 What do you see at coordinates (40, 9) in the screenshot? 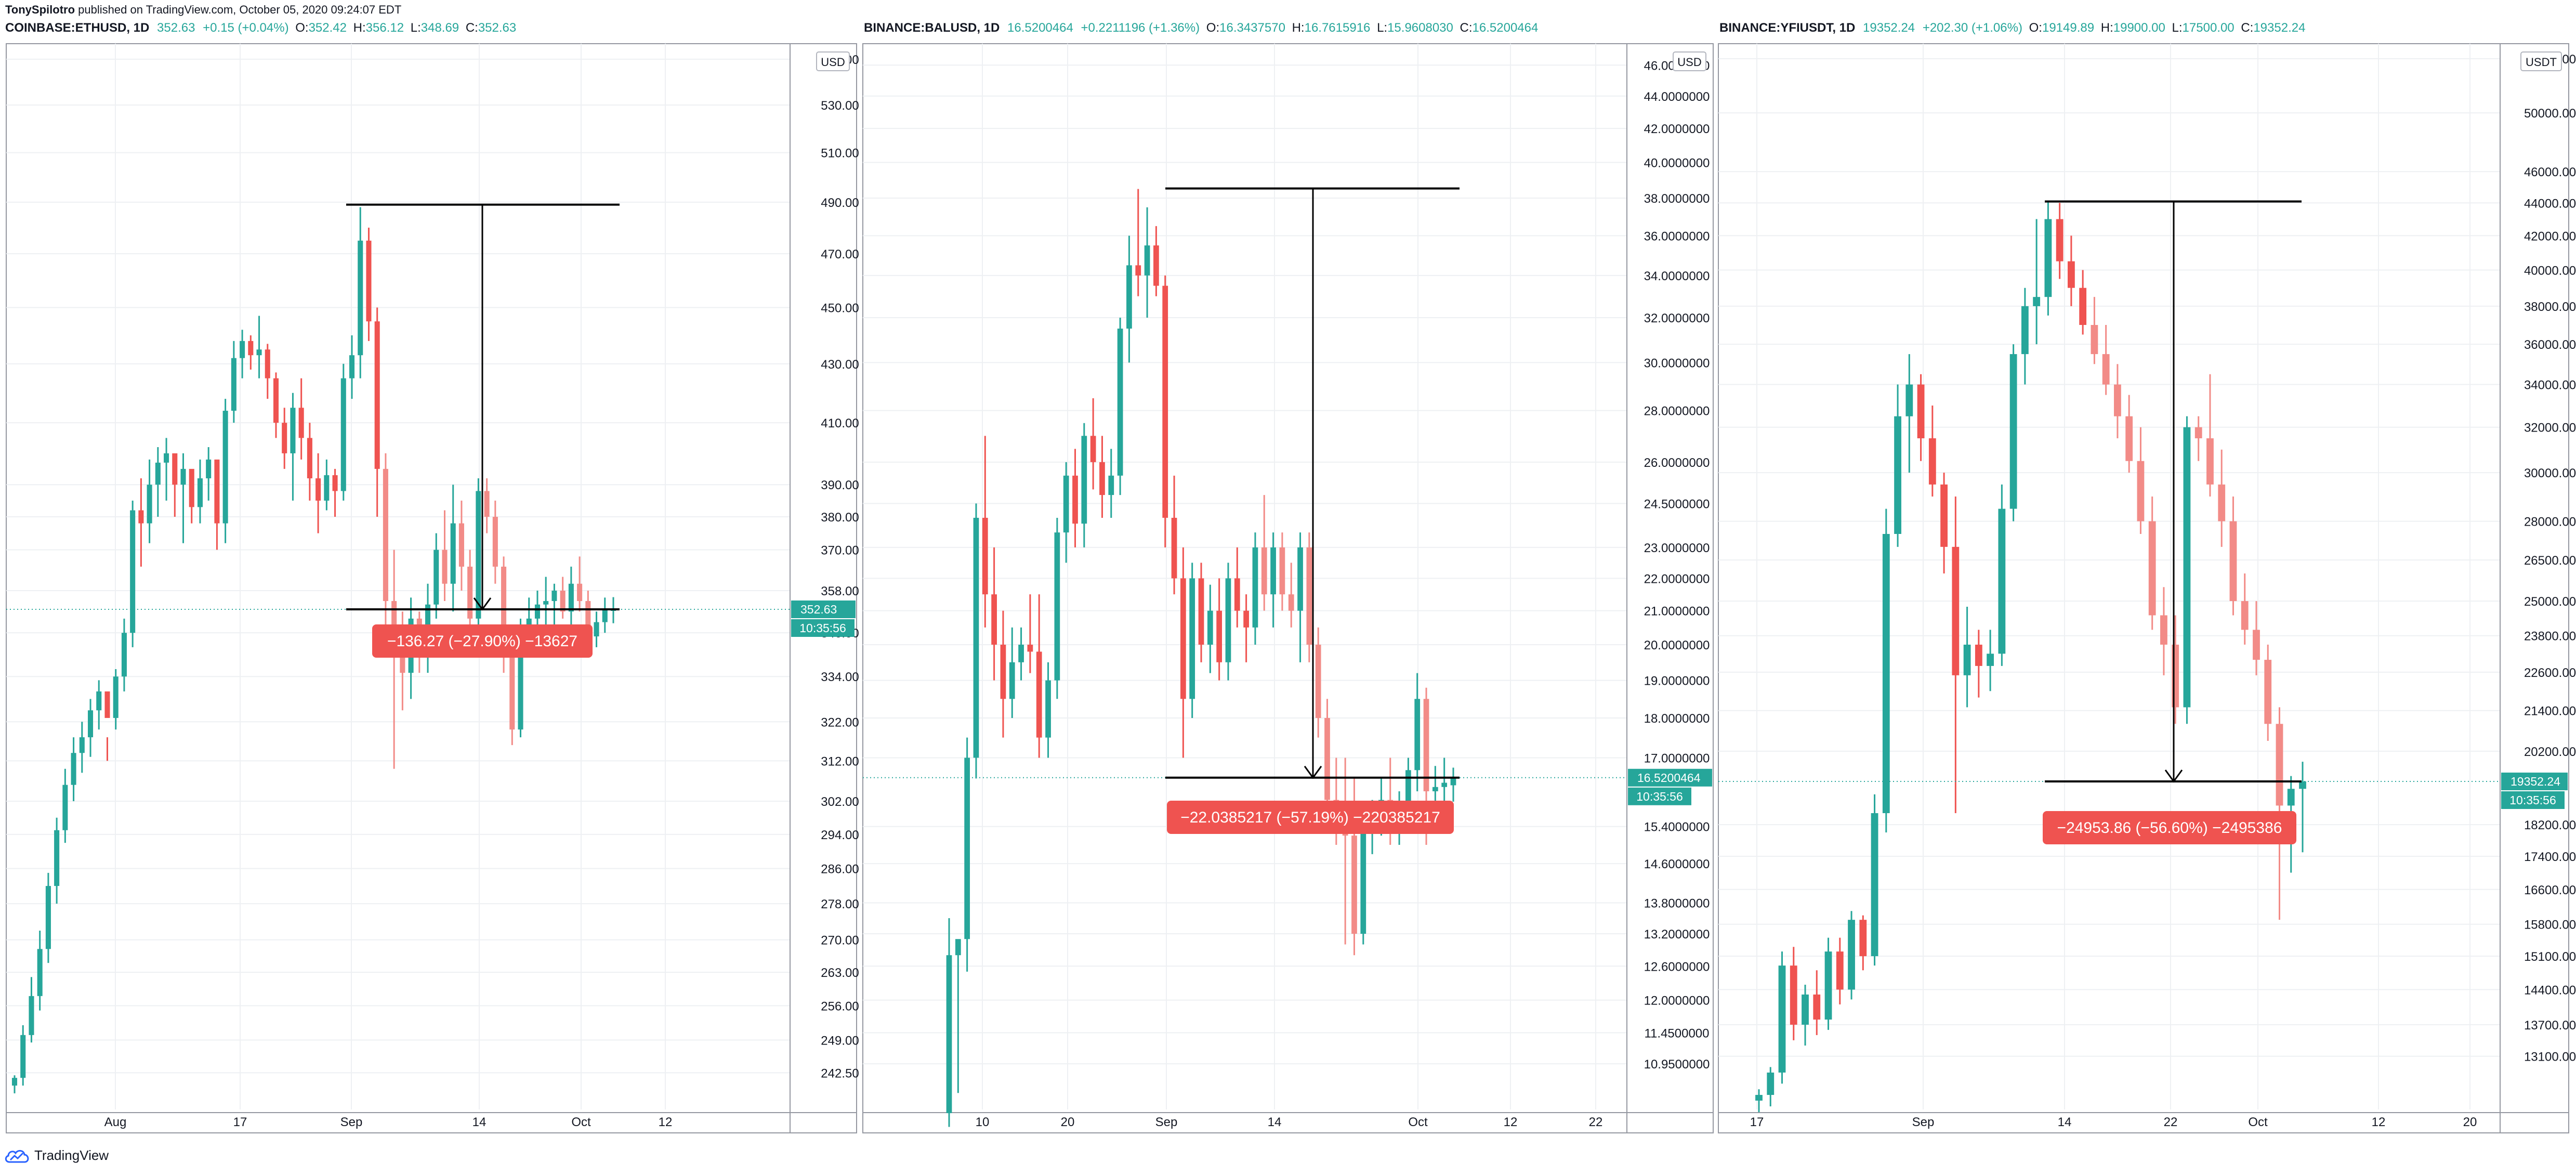
I see `author-name: TonySpilotro` at bounding box center [40, 9].